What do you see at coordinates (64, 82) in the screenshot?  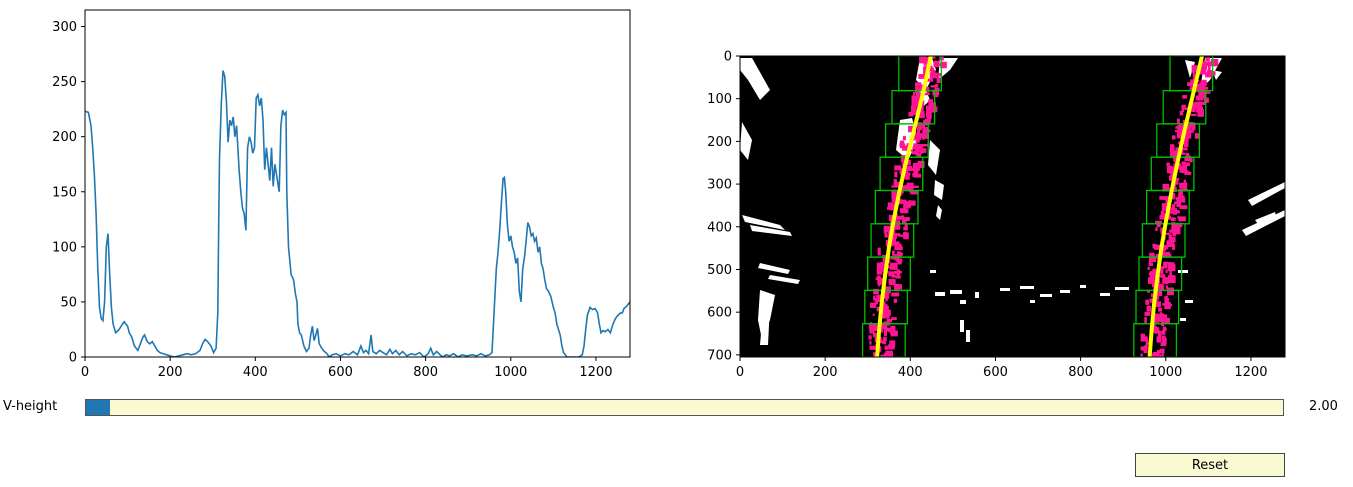 I see `y-tick-label: 250` at bounding box center [64, 82].